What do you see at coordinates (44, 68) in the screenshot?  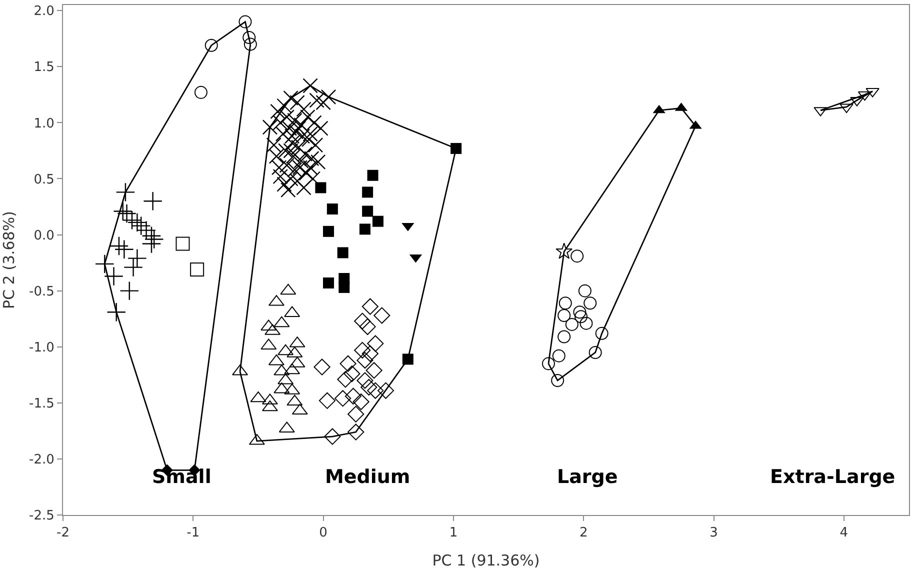 I see `y-tick-label: 1.5` at bounding box center [44, 68].